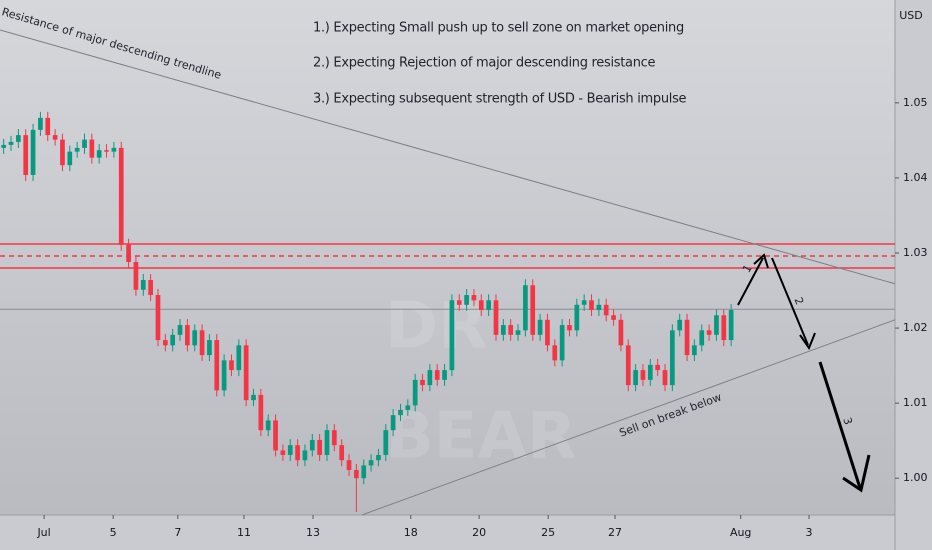  Describe the element at coordinates (447, 532) in the screenshot. I see `time-axis` at that location.